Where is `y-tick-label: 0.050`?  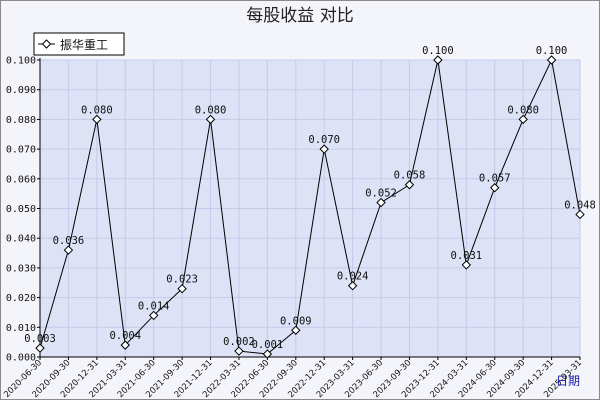
y-tick-label: 0.050 is located at coordinates (21, 209).